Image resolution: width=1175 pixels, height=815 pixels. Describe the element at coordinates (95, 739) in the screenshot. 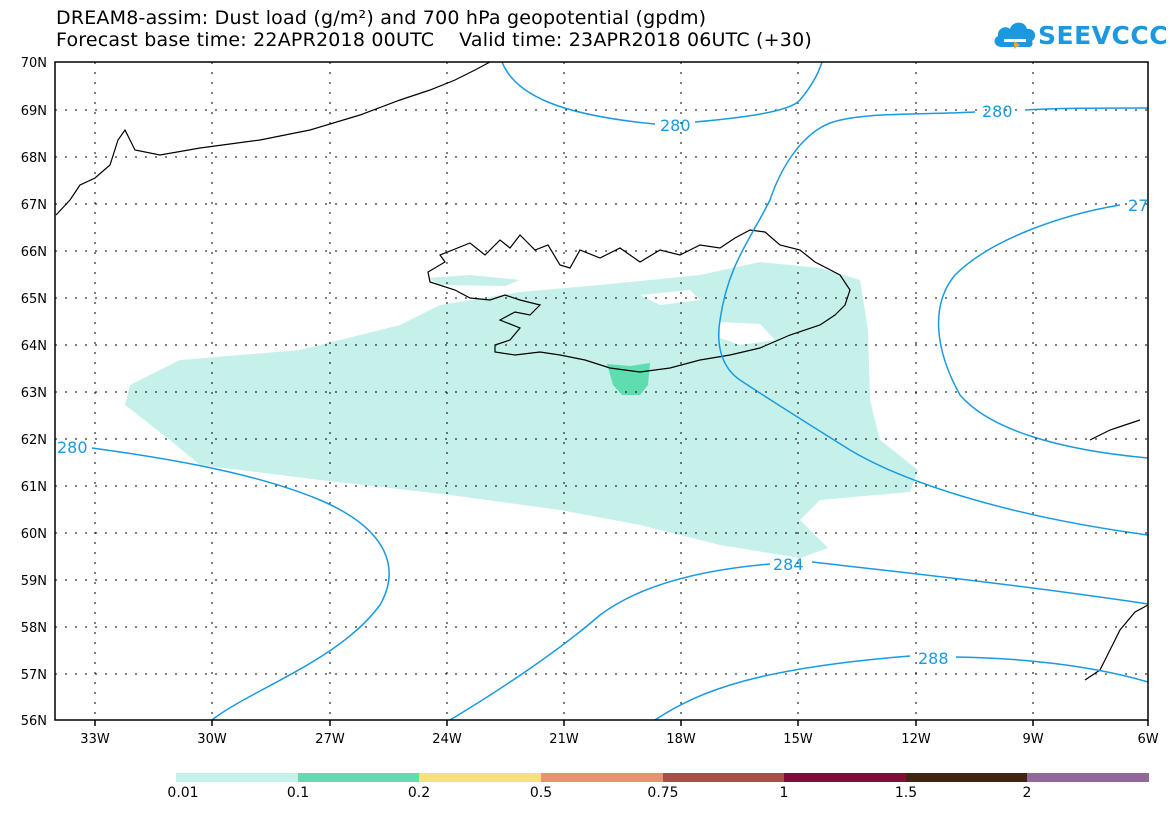

I see `lon-label: 33W` at that location.